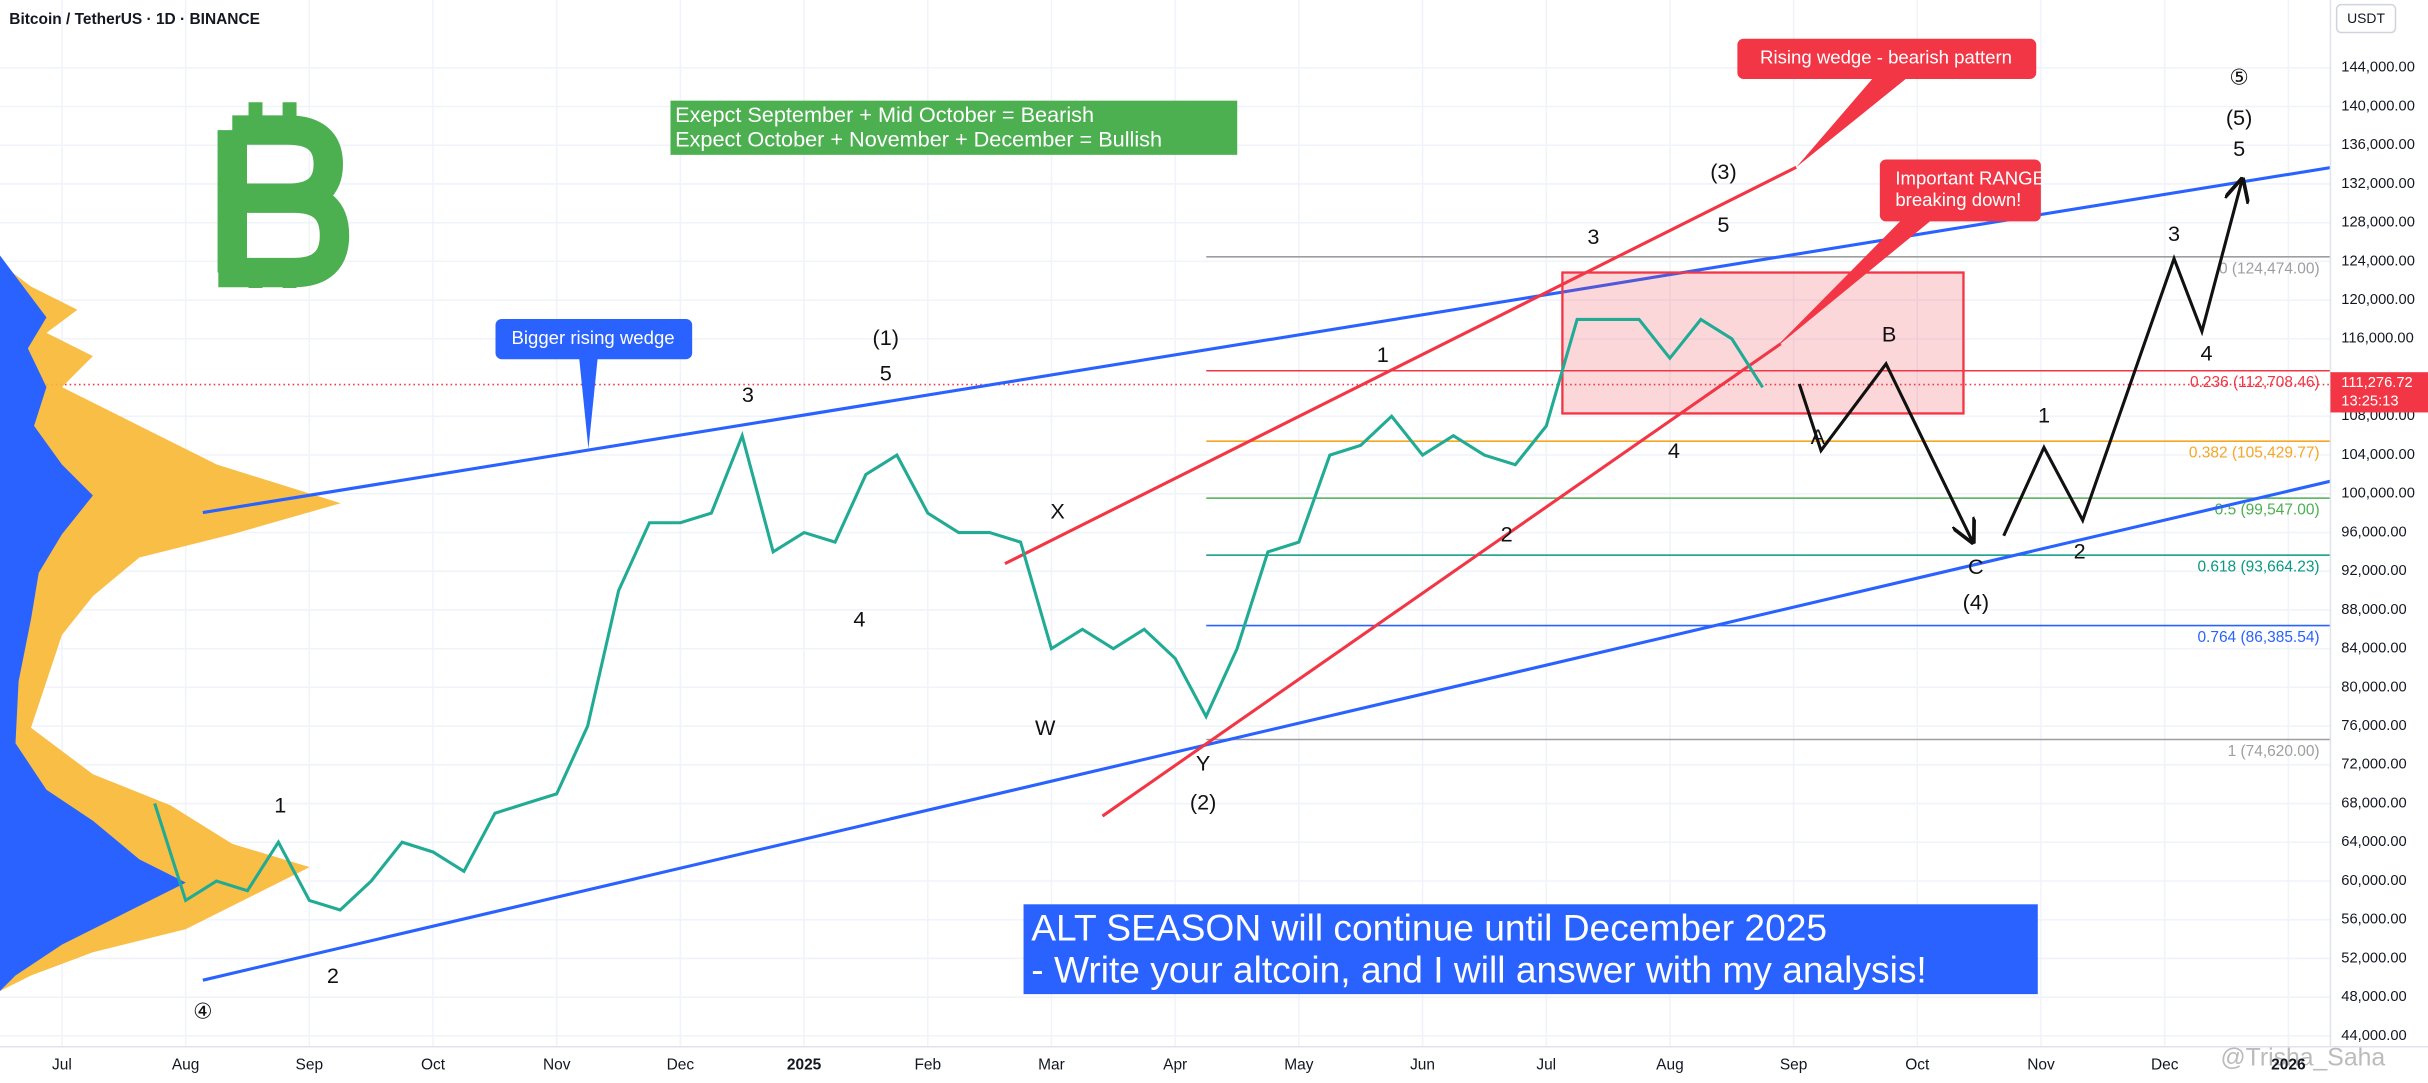 The image size is (2428, 1083). Describe the element at coordinates (2373, 803) in the screenshot. I see `y-tick-label: 68,000.00` at that location.